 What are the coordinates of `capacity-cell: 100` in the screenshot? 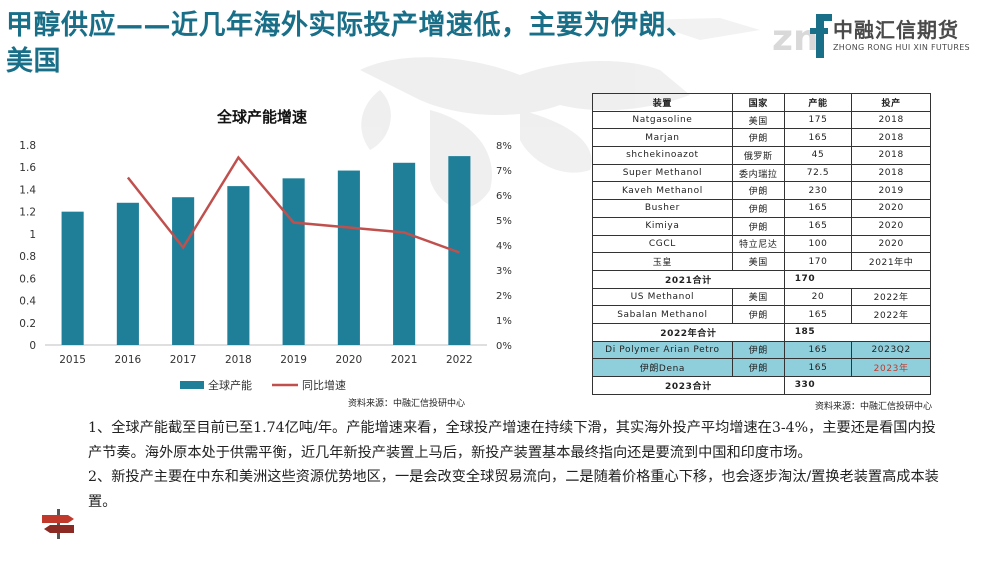 It's located at (818, 244).